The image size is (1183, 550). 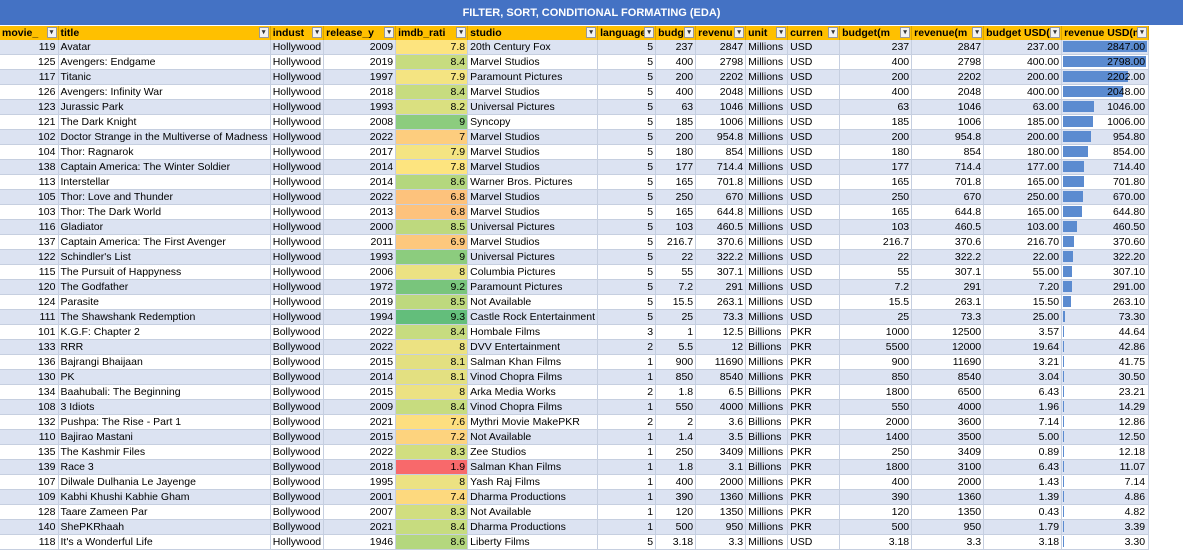 I want to click on cell-year: 2018, so click(x=360, y=467).